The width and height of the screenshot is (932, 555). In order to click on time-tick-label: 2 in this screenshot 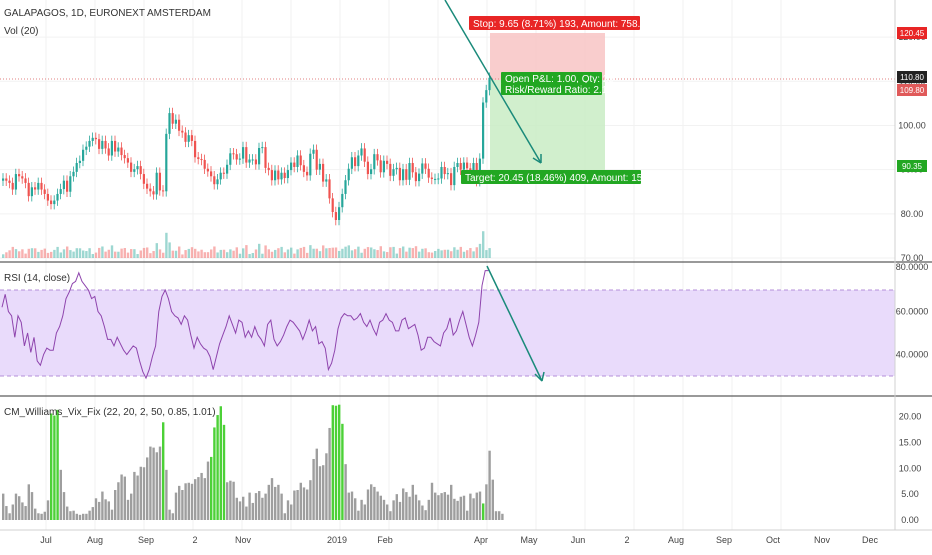, I will do `click(626, 540)`.